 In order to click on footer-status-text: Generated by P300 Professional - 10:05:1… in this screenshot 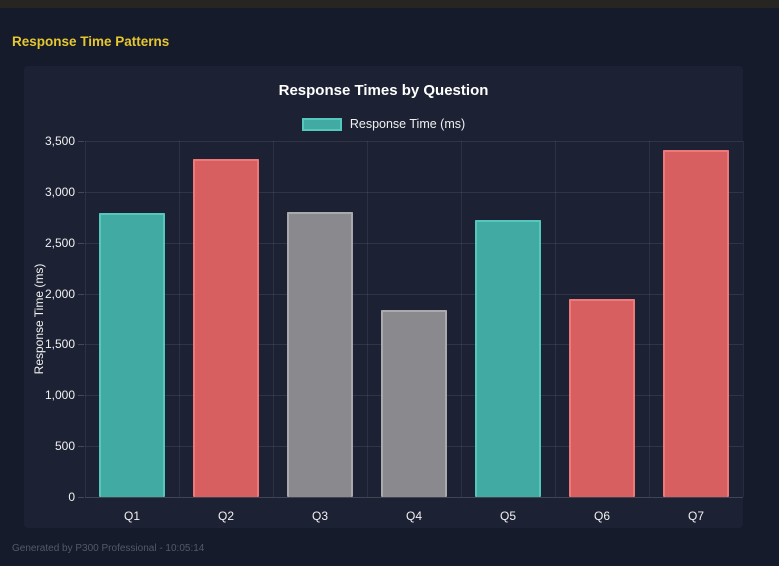, I will do `click(108, 548)`.